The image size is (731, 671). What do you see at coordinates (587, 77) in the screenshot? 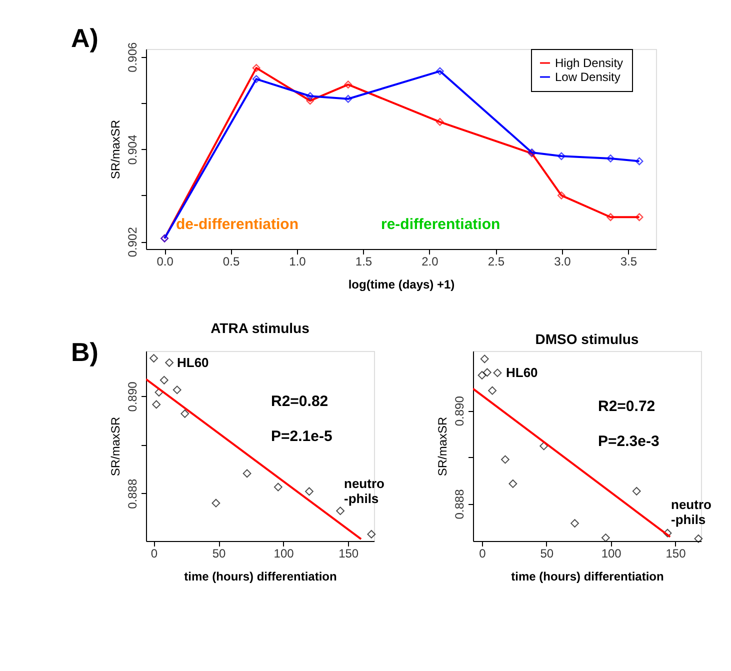
I see `legend-label: Low Density` at bounding box center [587, 77].